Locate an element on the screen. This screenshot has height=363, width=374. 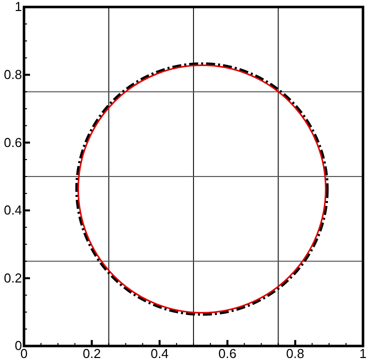
x-tick-label: 0.6 is located at coordinates (227, 354).